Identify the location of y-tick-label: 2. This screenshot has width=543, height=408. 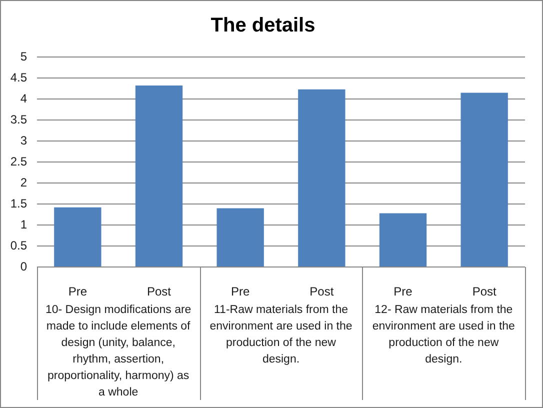
(24, 182).